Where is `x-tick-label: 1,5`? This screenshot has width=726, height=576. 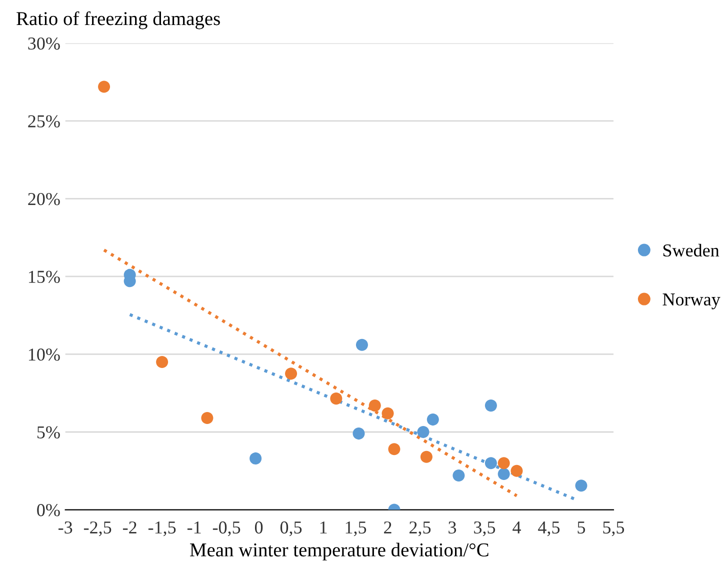
x-tick-label: 1,5 is located at coordinates (356, 528).